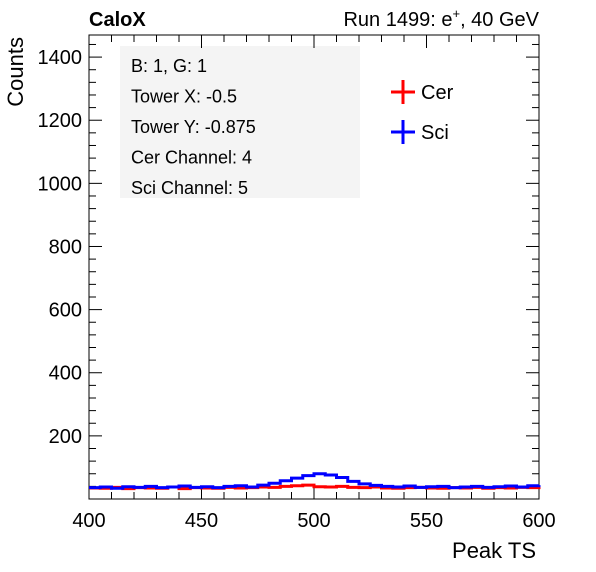  I want to click on experiment-label: CaloX, so click(117, 20).